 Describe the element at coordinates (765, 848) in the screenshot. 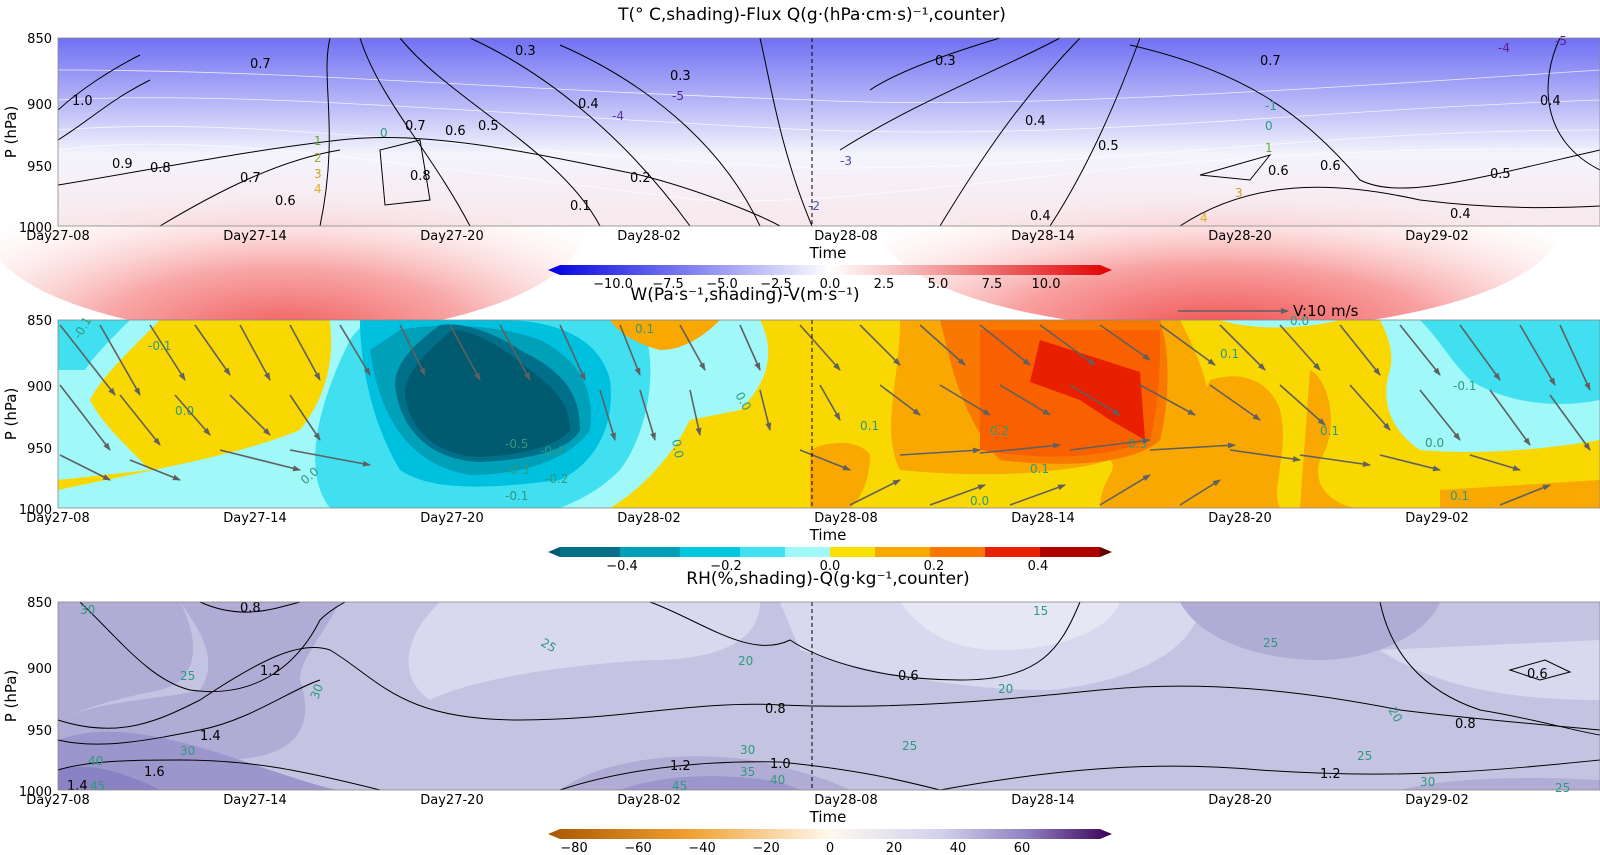

I see `cb-tick: −20` at that location.